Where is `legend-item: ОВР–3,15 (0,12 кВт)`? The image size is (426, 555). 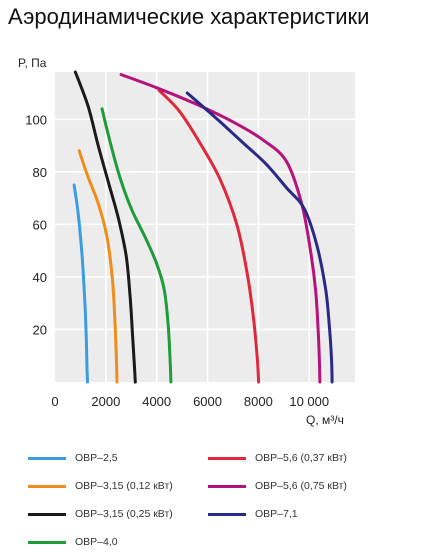
legend-item: ОВР–3,15 (0,12 кВт) is located at coordinates (100, 486).